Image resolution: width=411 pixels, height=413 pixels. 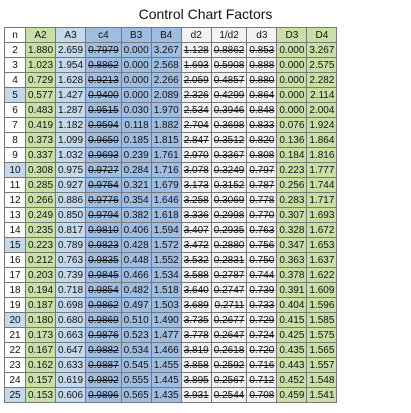 What do you see at coordinates (15, 290) in the screenshot?
I see `table-cell: 18` at bounding box center [15, 290].